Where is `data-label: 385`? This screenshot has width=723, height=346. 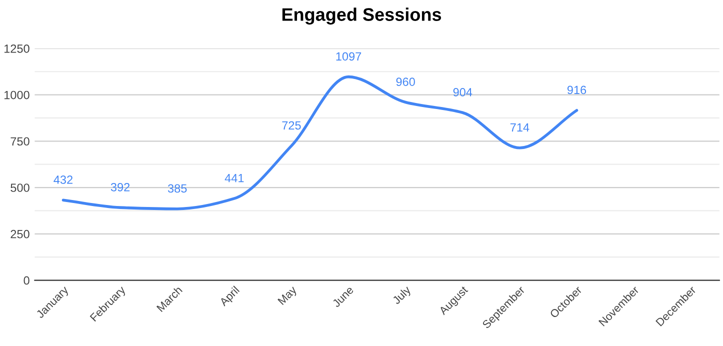 data-label: 385 is located at coordinates (177, 188).